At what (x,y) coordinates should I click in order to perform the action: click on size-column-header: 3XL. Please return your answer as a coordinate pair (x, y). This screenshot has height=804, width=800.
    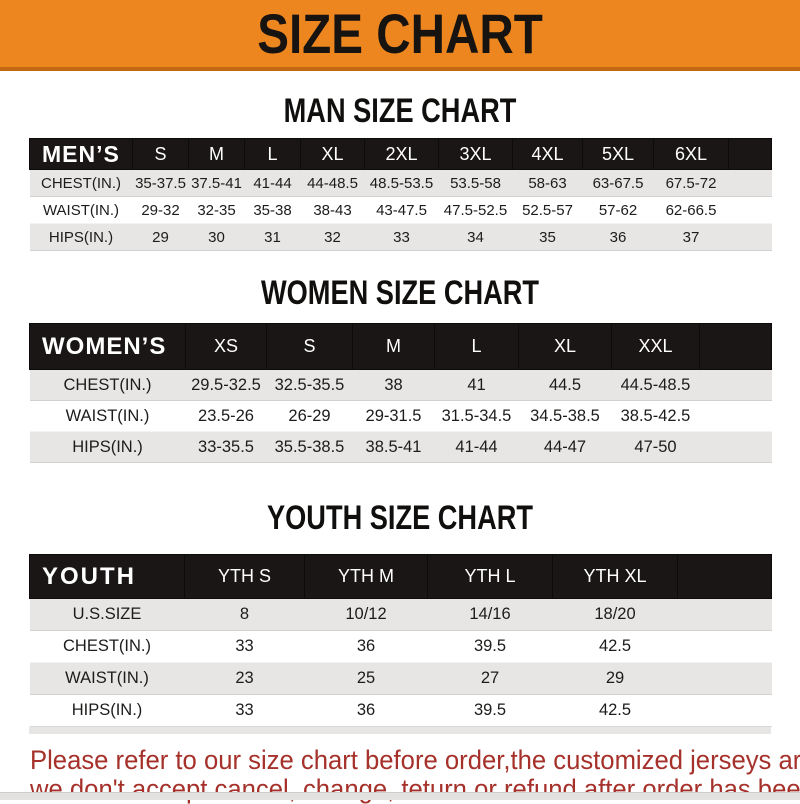
    Looking at the image, I should click on (475, 154).